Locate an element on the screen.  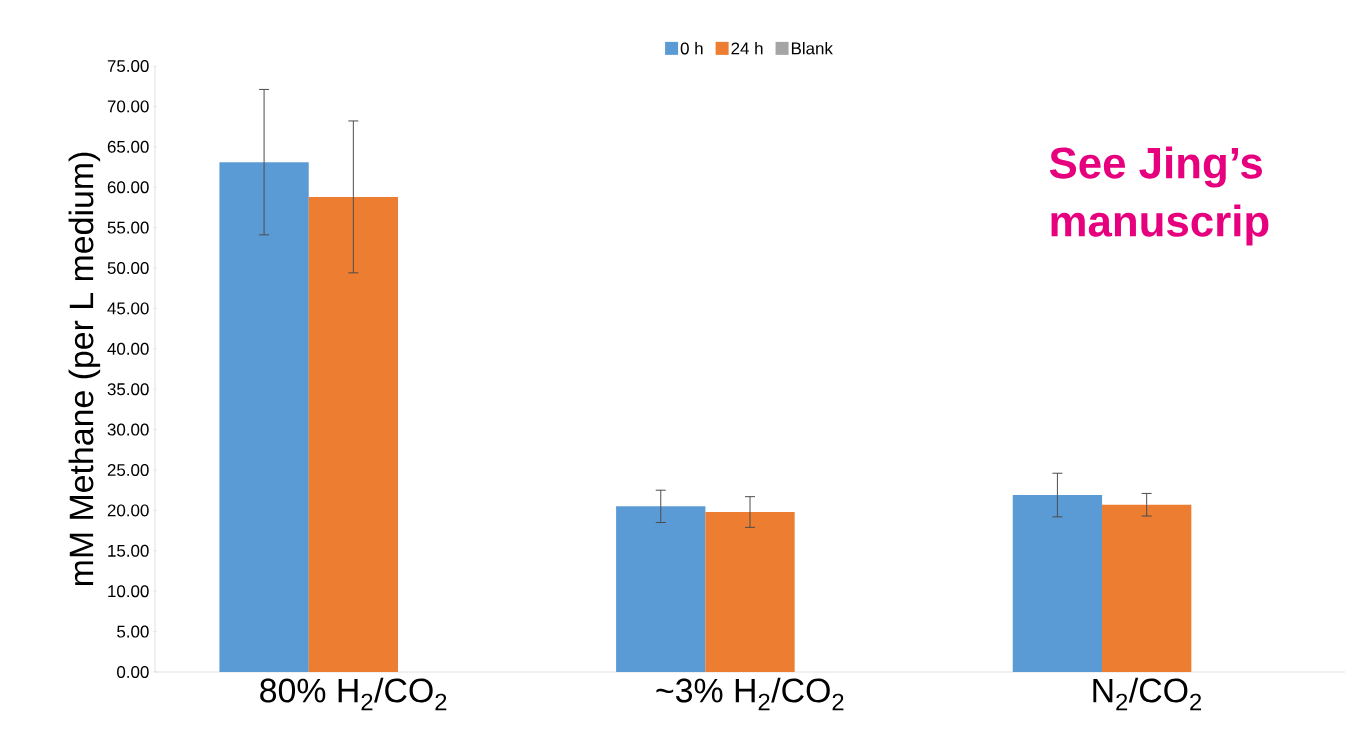
y-tick-label: 45.00 is located at coordinates (128, 308).